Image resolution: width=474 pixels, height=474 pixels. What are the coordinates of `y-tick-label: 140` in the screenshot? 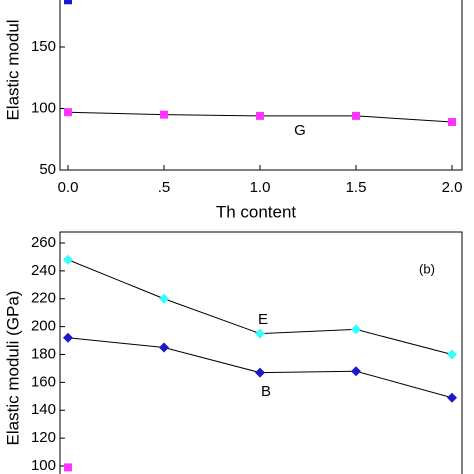 It's located at (43, 409).